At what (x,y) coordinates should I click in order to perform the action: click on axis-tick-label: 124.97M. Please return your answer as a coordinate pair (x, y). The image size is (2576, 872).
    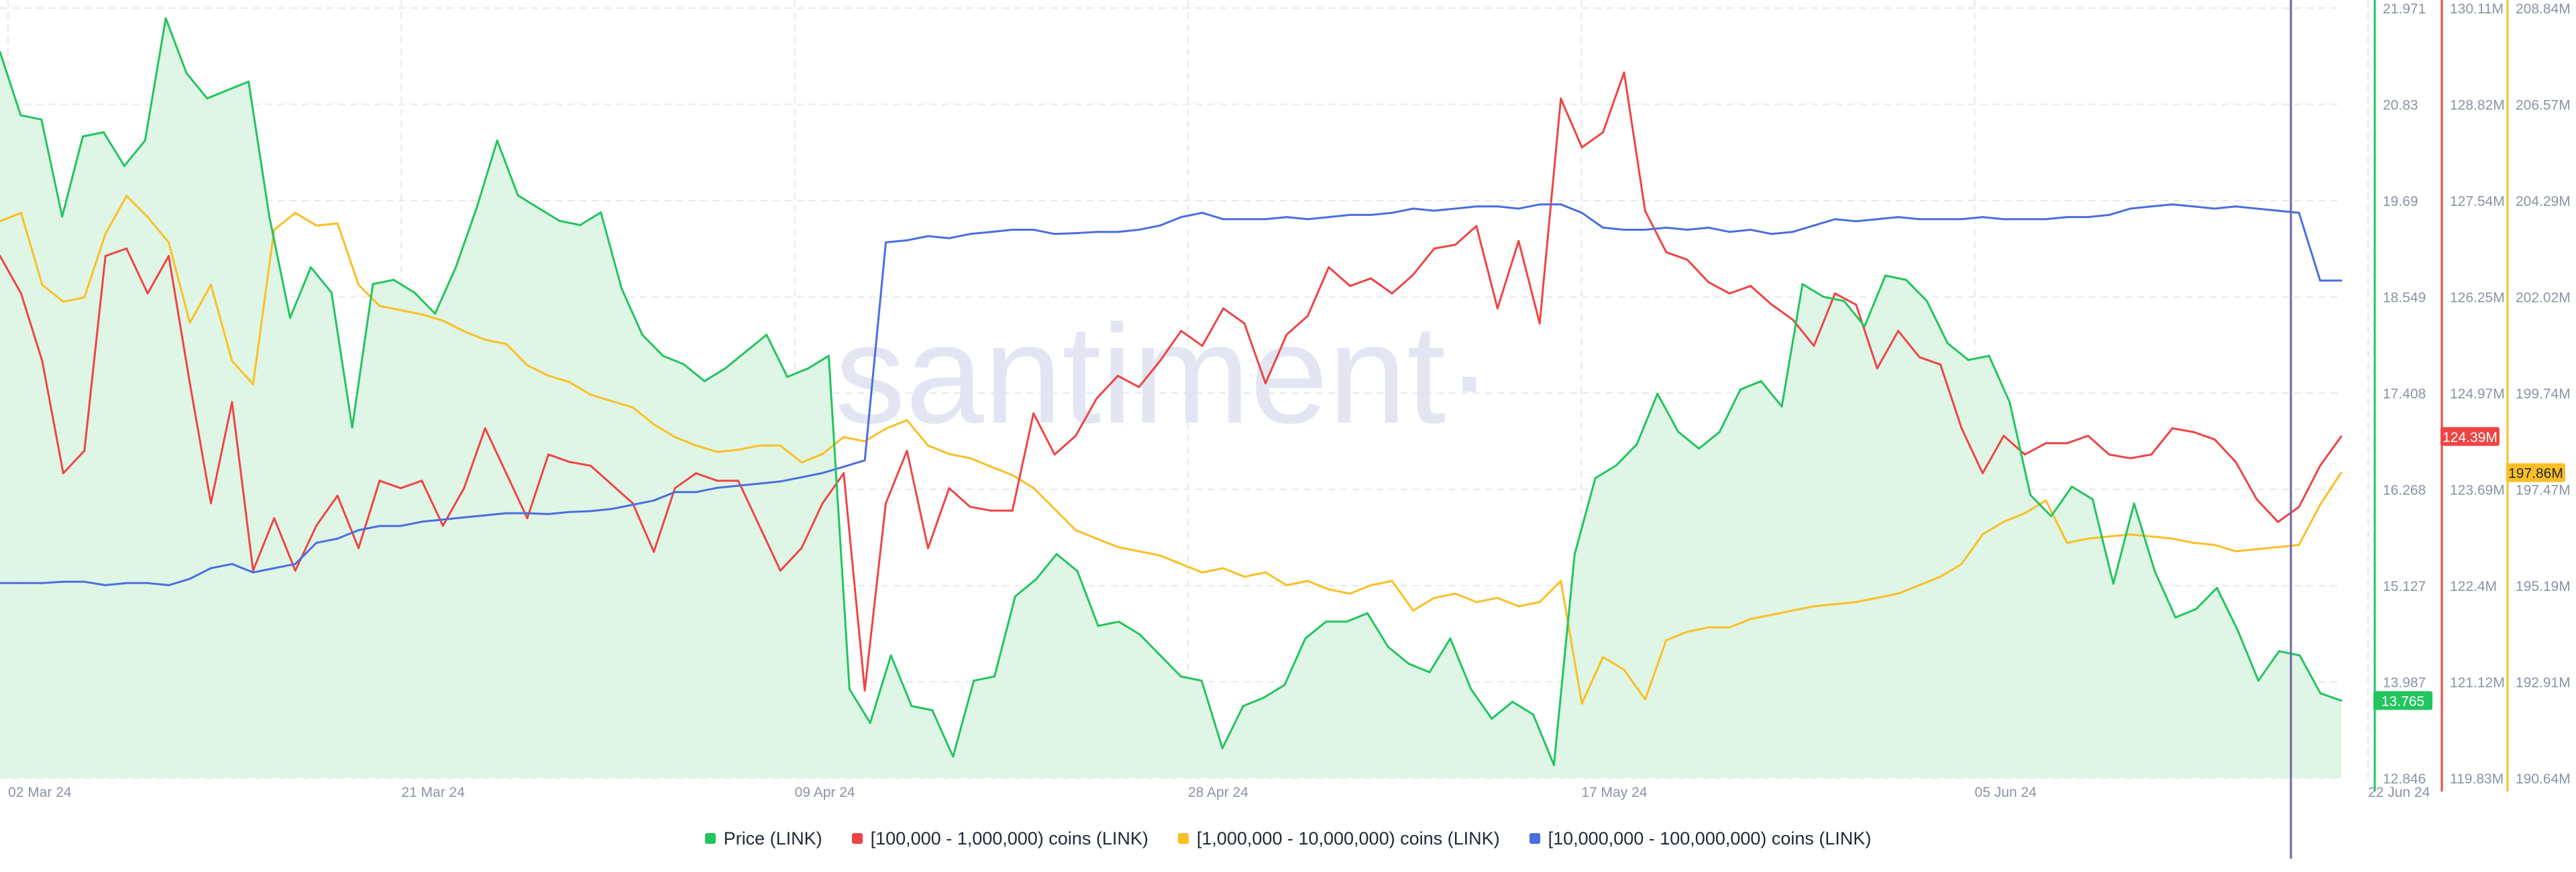
    Looking at the image, I should click on (2477, 394).